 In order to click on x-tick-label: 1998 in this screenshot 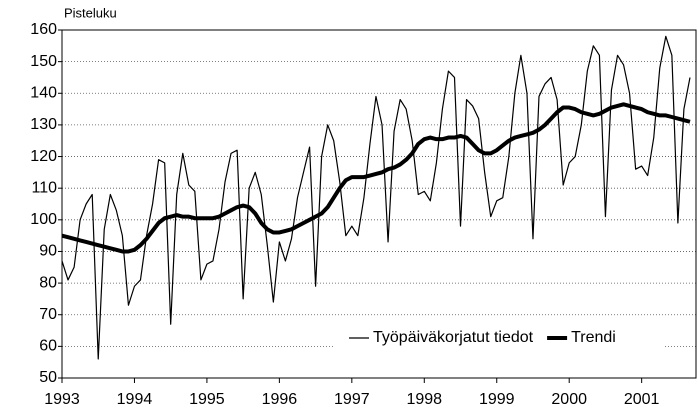, I will do `click(424, 399)`.